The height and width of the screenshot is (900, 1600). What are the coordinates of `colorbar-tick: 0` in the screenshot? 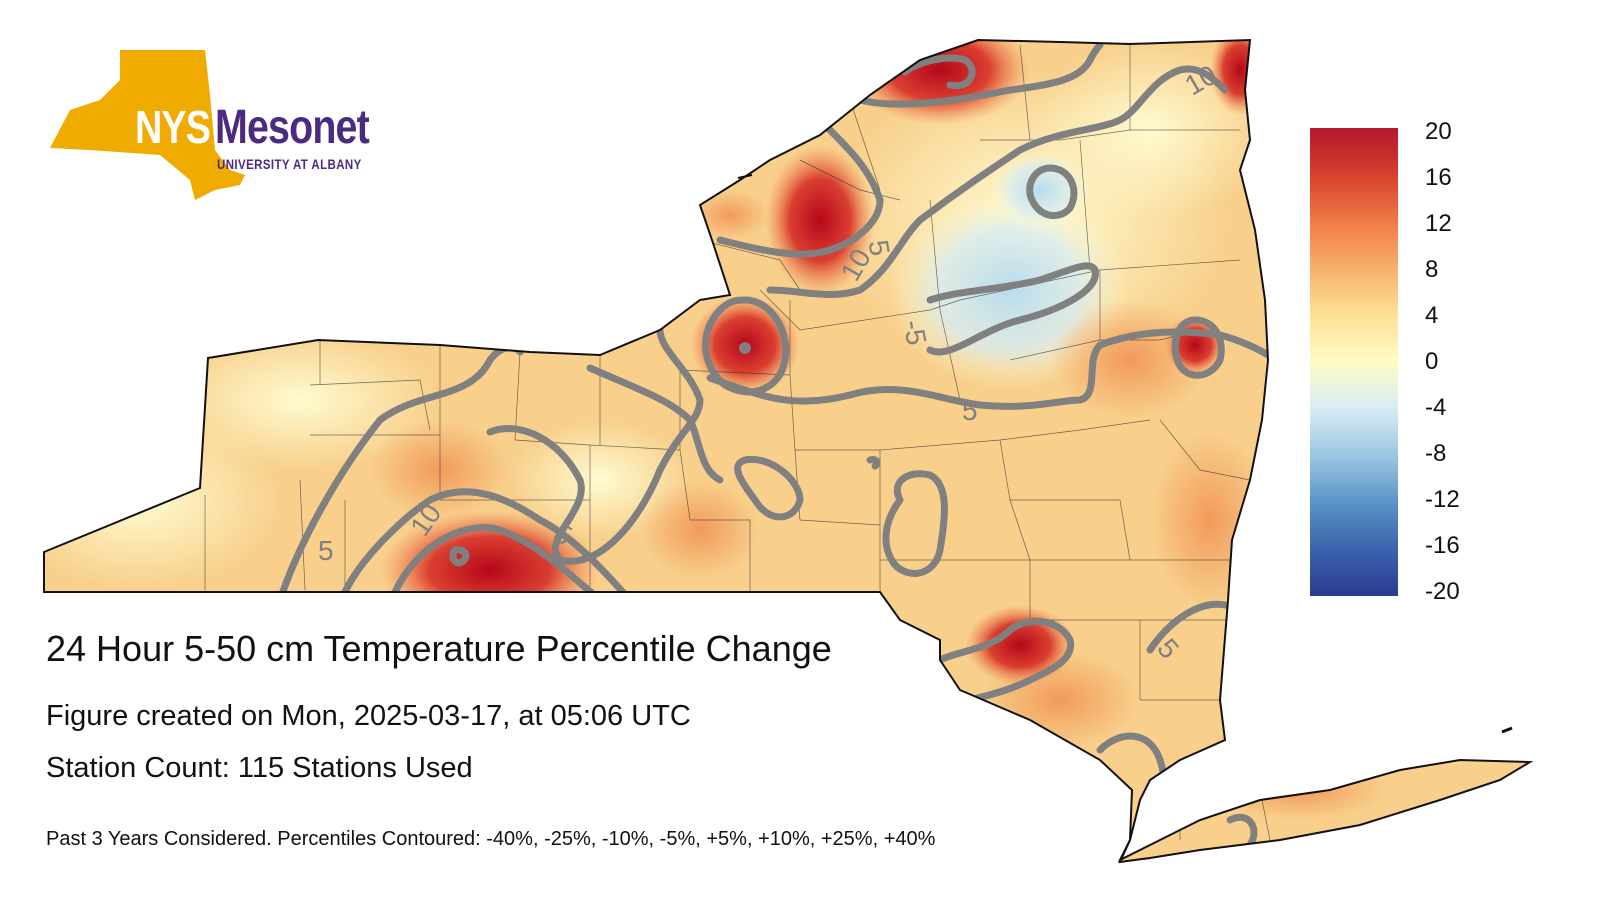 It's located at (1432, 361).